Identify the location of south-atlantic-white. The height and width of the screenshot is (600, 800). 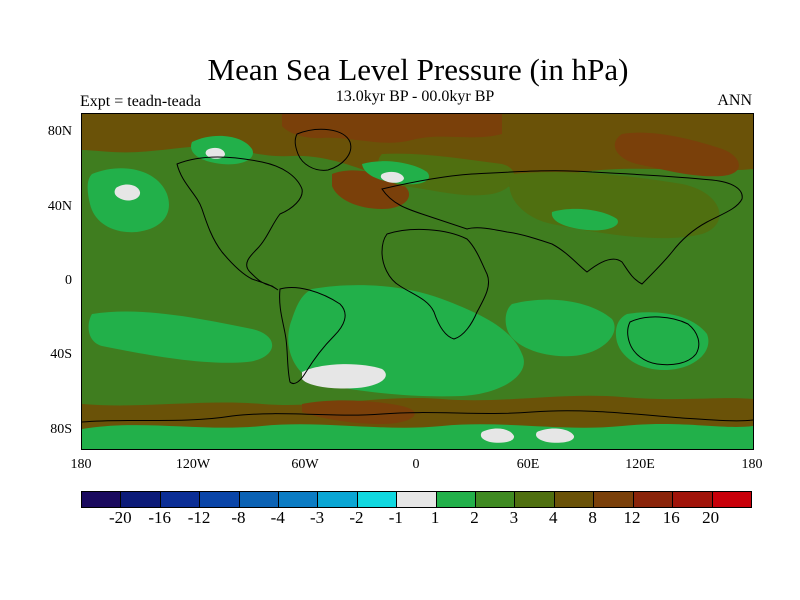
(344, 376).